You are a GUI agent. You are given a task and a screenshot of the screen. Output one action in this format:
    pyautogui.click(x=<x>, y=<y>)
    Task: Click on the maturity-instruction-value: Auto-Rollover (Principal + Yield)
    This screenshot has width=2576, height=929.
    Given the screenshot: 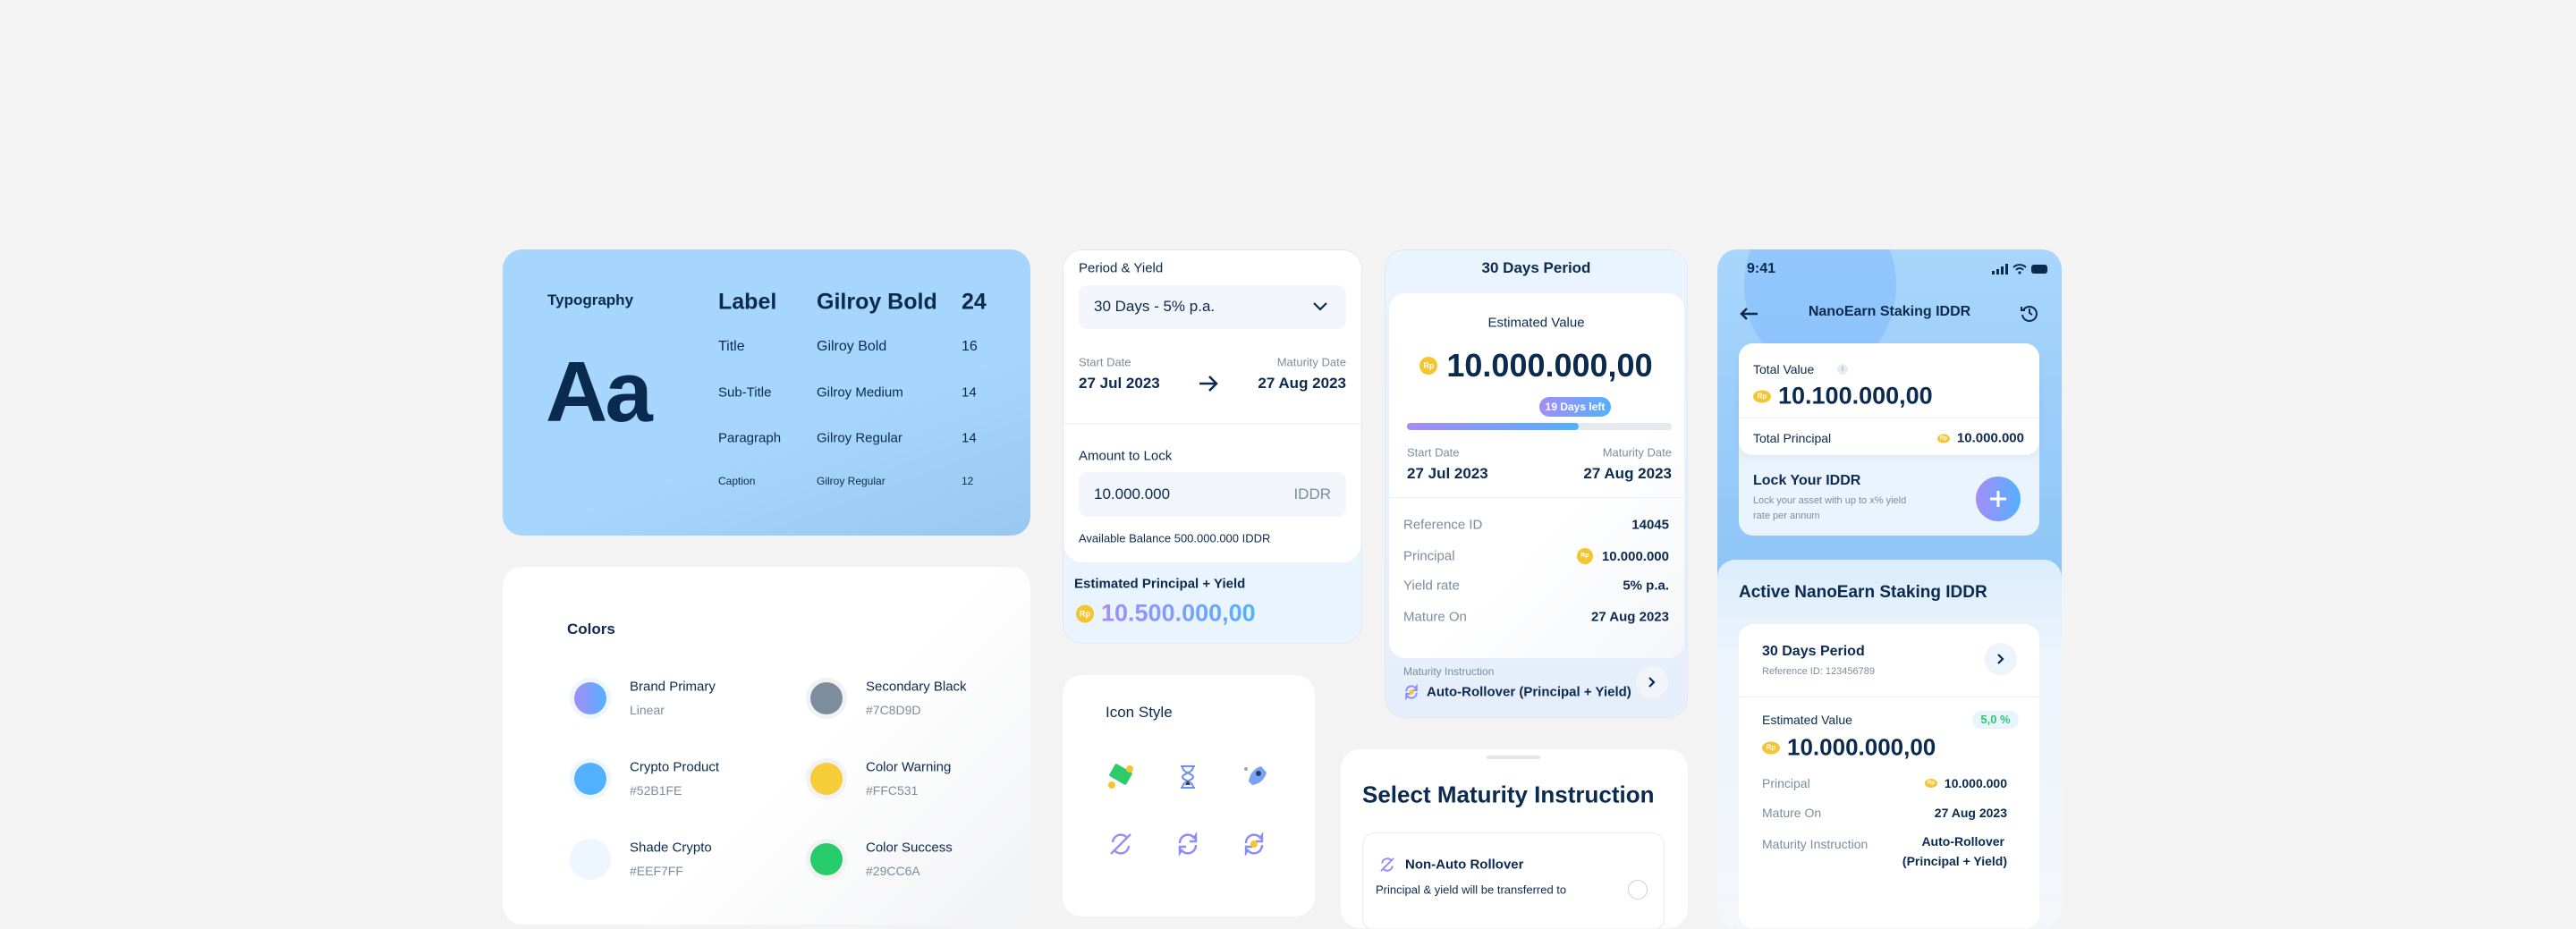 What is the action you would take?
    pyautogui.click(x=1529, y=692)
    